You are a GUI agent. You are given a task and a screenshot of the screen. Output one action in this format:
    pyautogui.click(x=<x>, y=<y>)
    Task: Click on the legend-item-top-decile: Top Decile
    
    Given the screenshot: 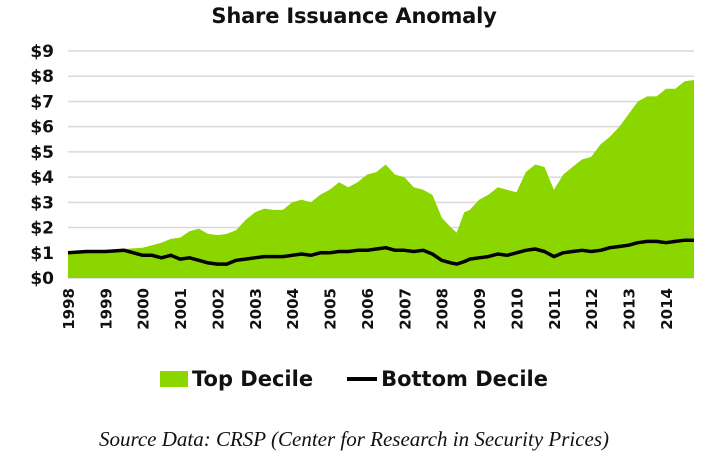 What is the action you would take?
    pyautogui.click(x=236, y=379)
    